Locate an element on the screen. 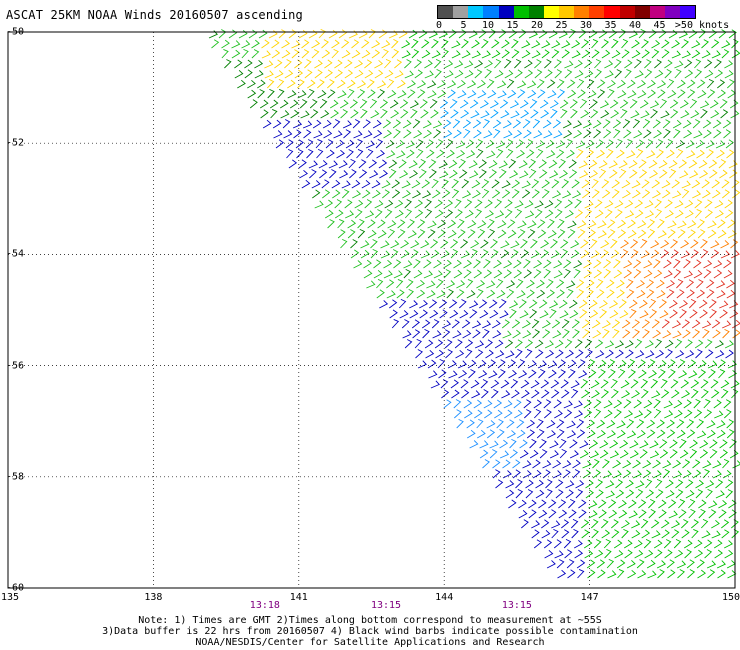  colorbar-swatch is located at coordinates (657, 12).